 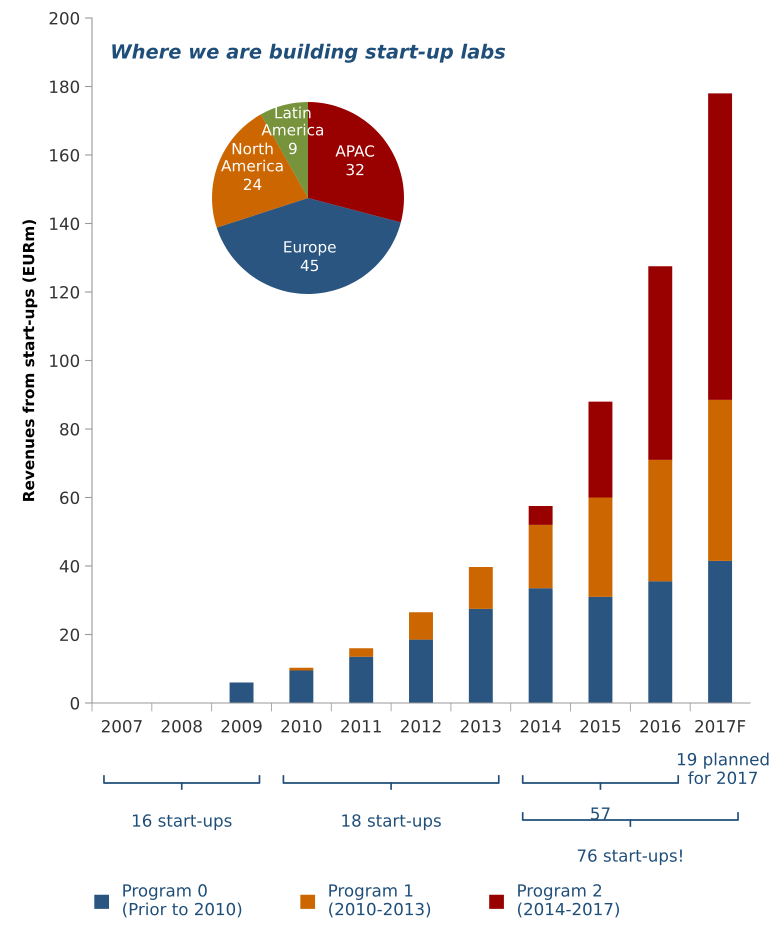 I want to click on x-tick-label: 2017F, so click(x=720, y=726).